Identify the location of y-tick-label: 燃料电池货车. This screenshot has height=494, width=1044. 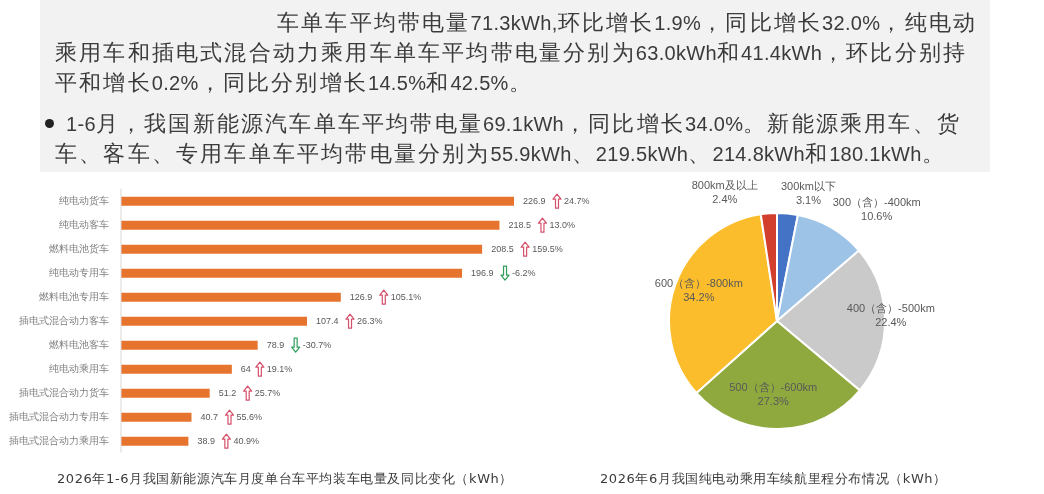
(79, 249).